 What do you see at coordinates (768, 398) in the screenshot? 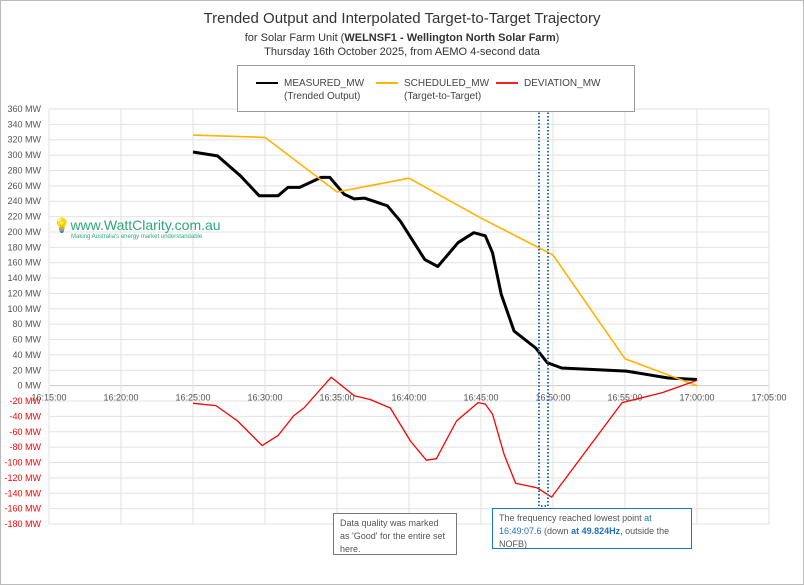
I see `x-tick-label: 17:05:00` at bounding box center [768, 398].